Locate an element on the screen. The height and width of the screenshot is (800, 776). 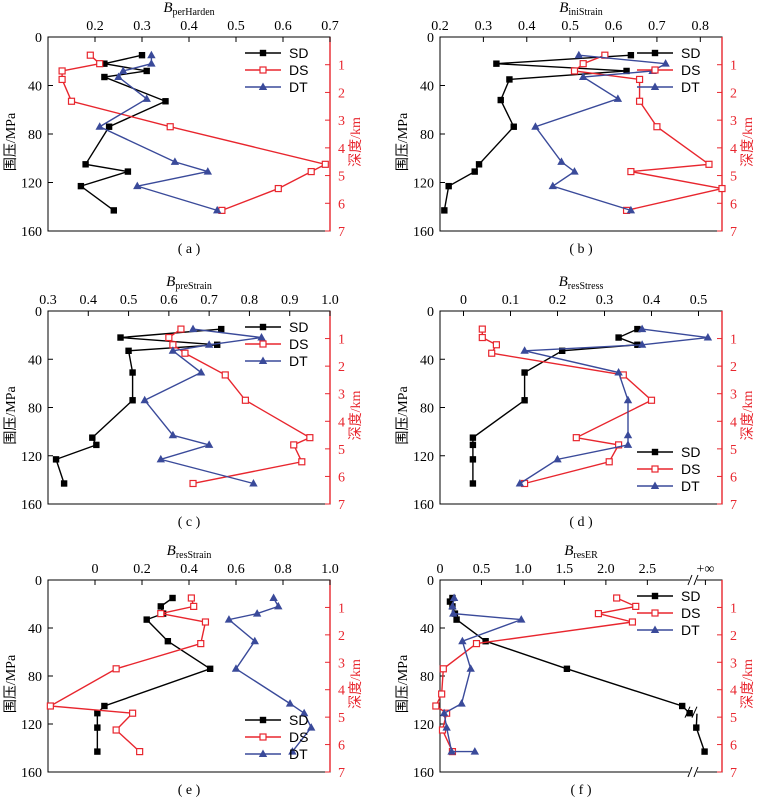
axis-break-mask is located at coordinates (692, 580).